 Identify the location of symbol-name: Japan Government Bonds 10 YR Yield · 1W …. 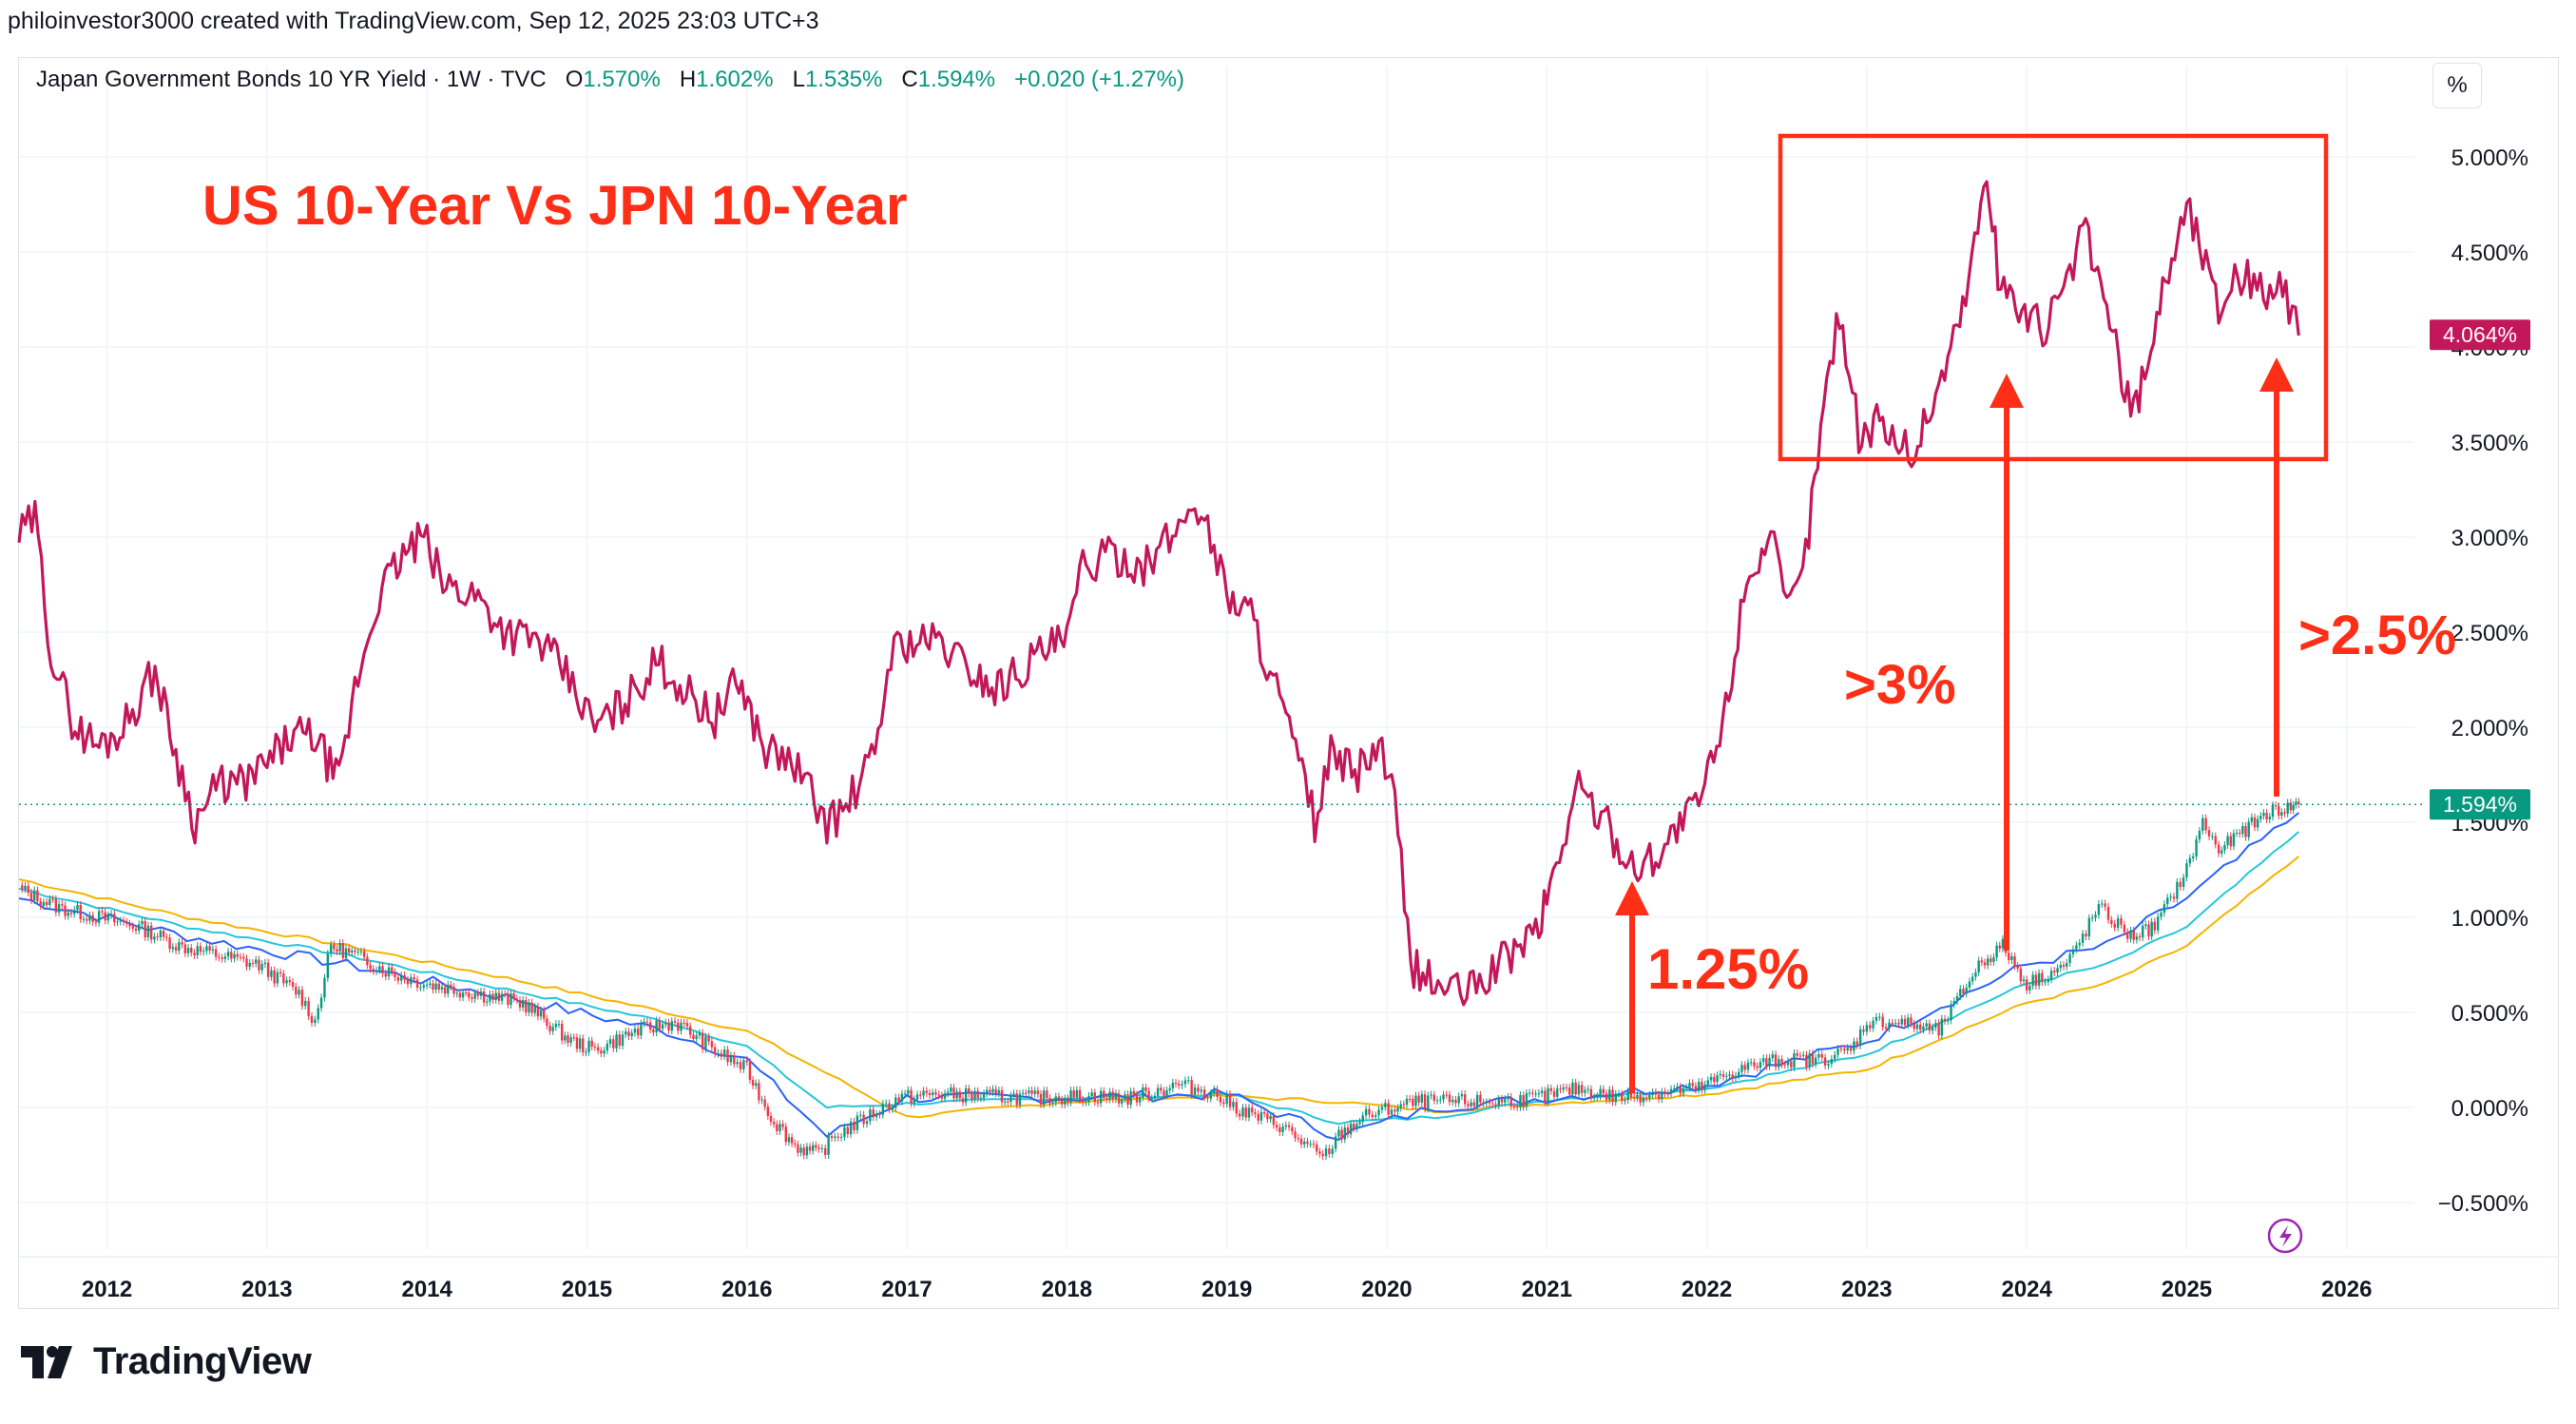
(291, 79).